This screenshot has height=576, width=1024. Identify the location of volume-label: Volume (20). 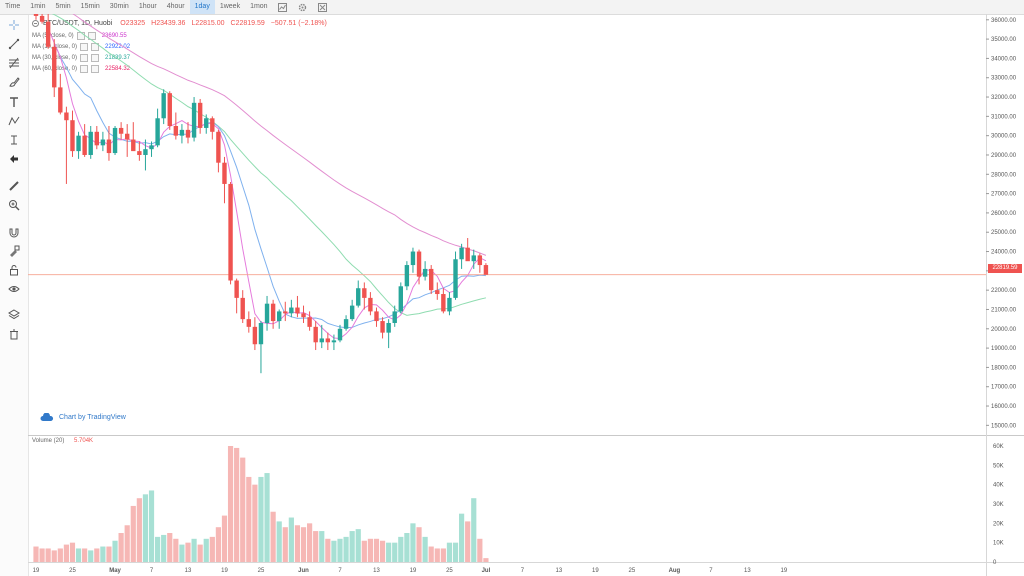
(48, 441).